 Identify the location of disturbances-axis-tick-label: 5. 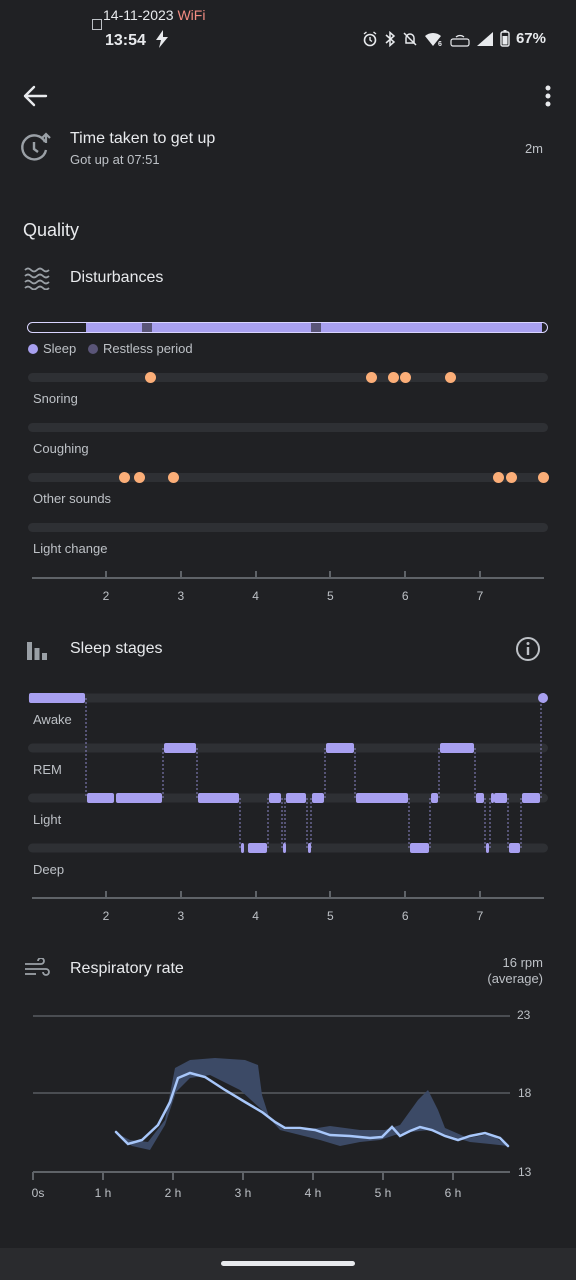
(330, 596).